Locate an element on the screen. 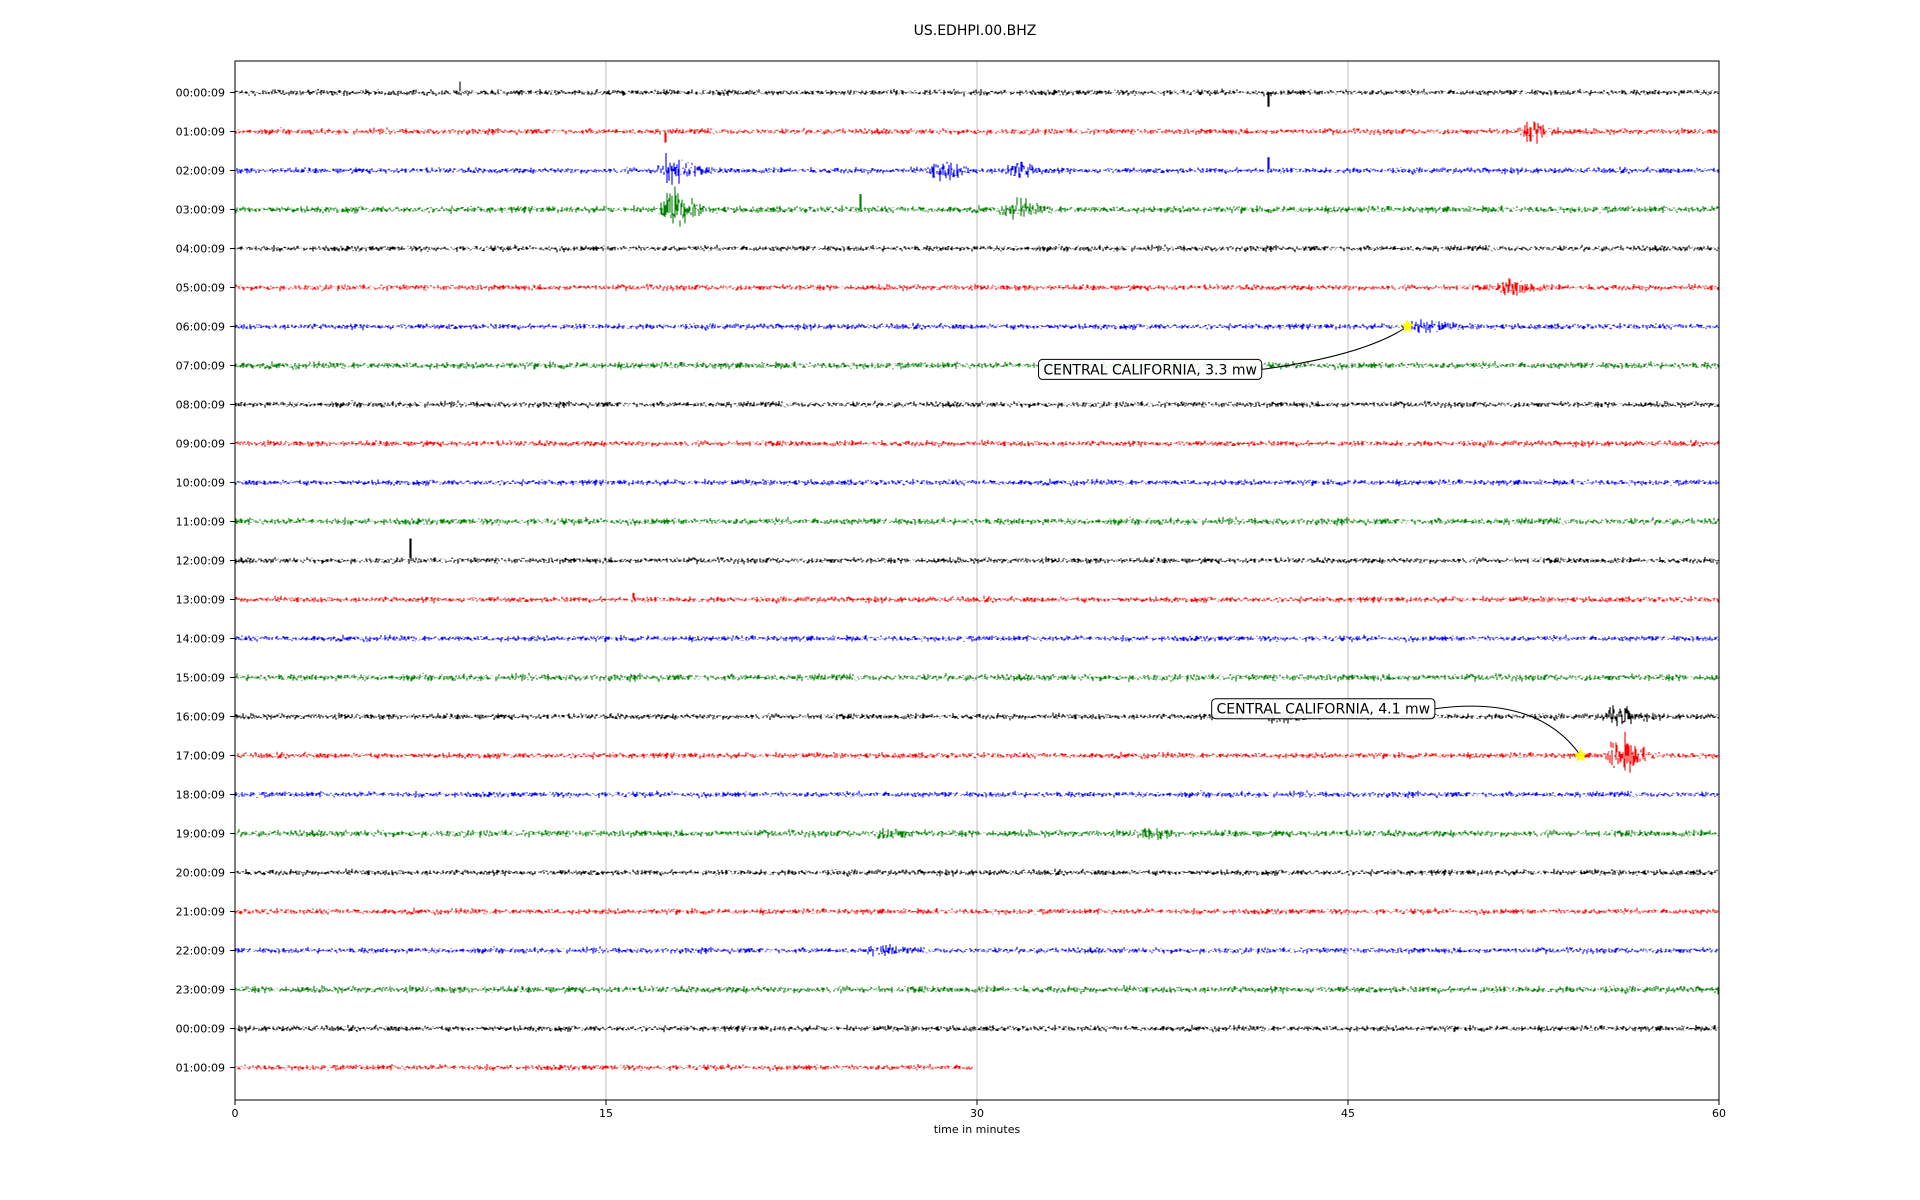  row-label-18: 18:00:09 is located at coordinates (200, 795).